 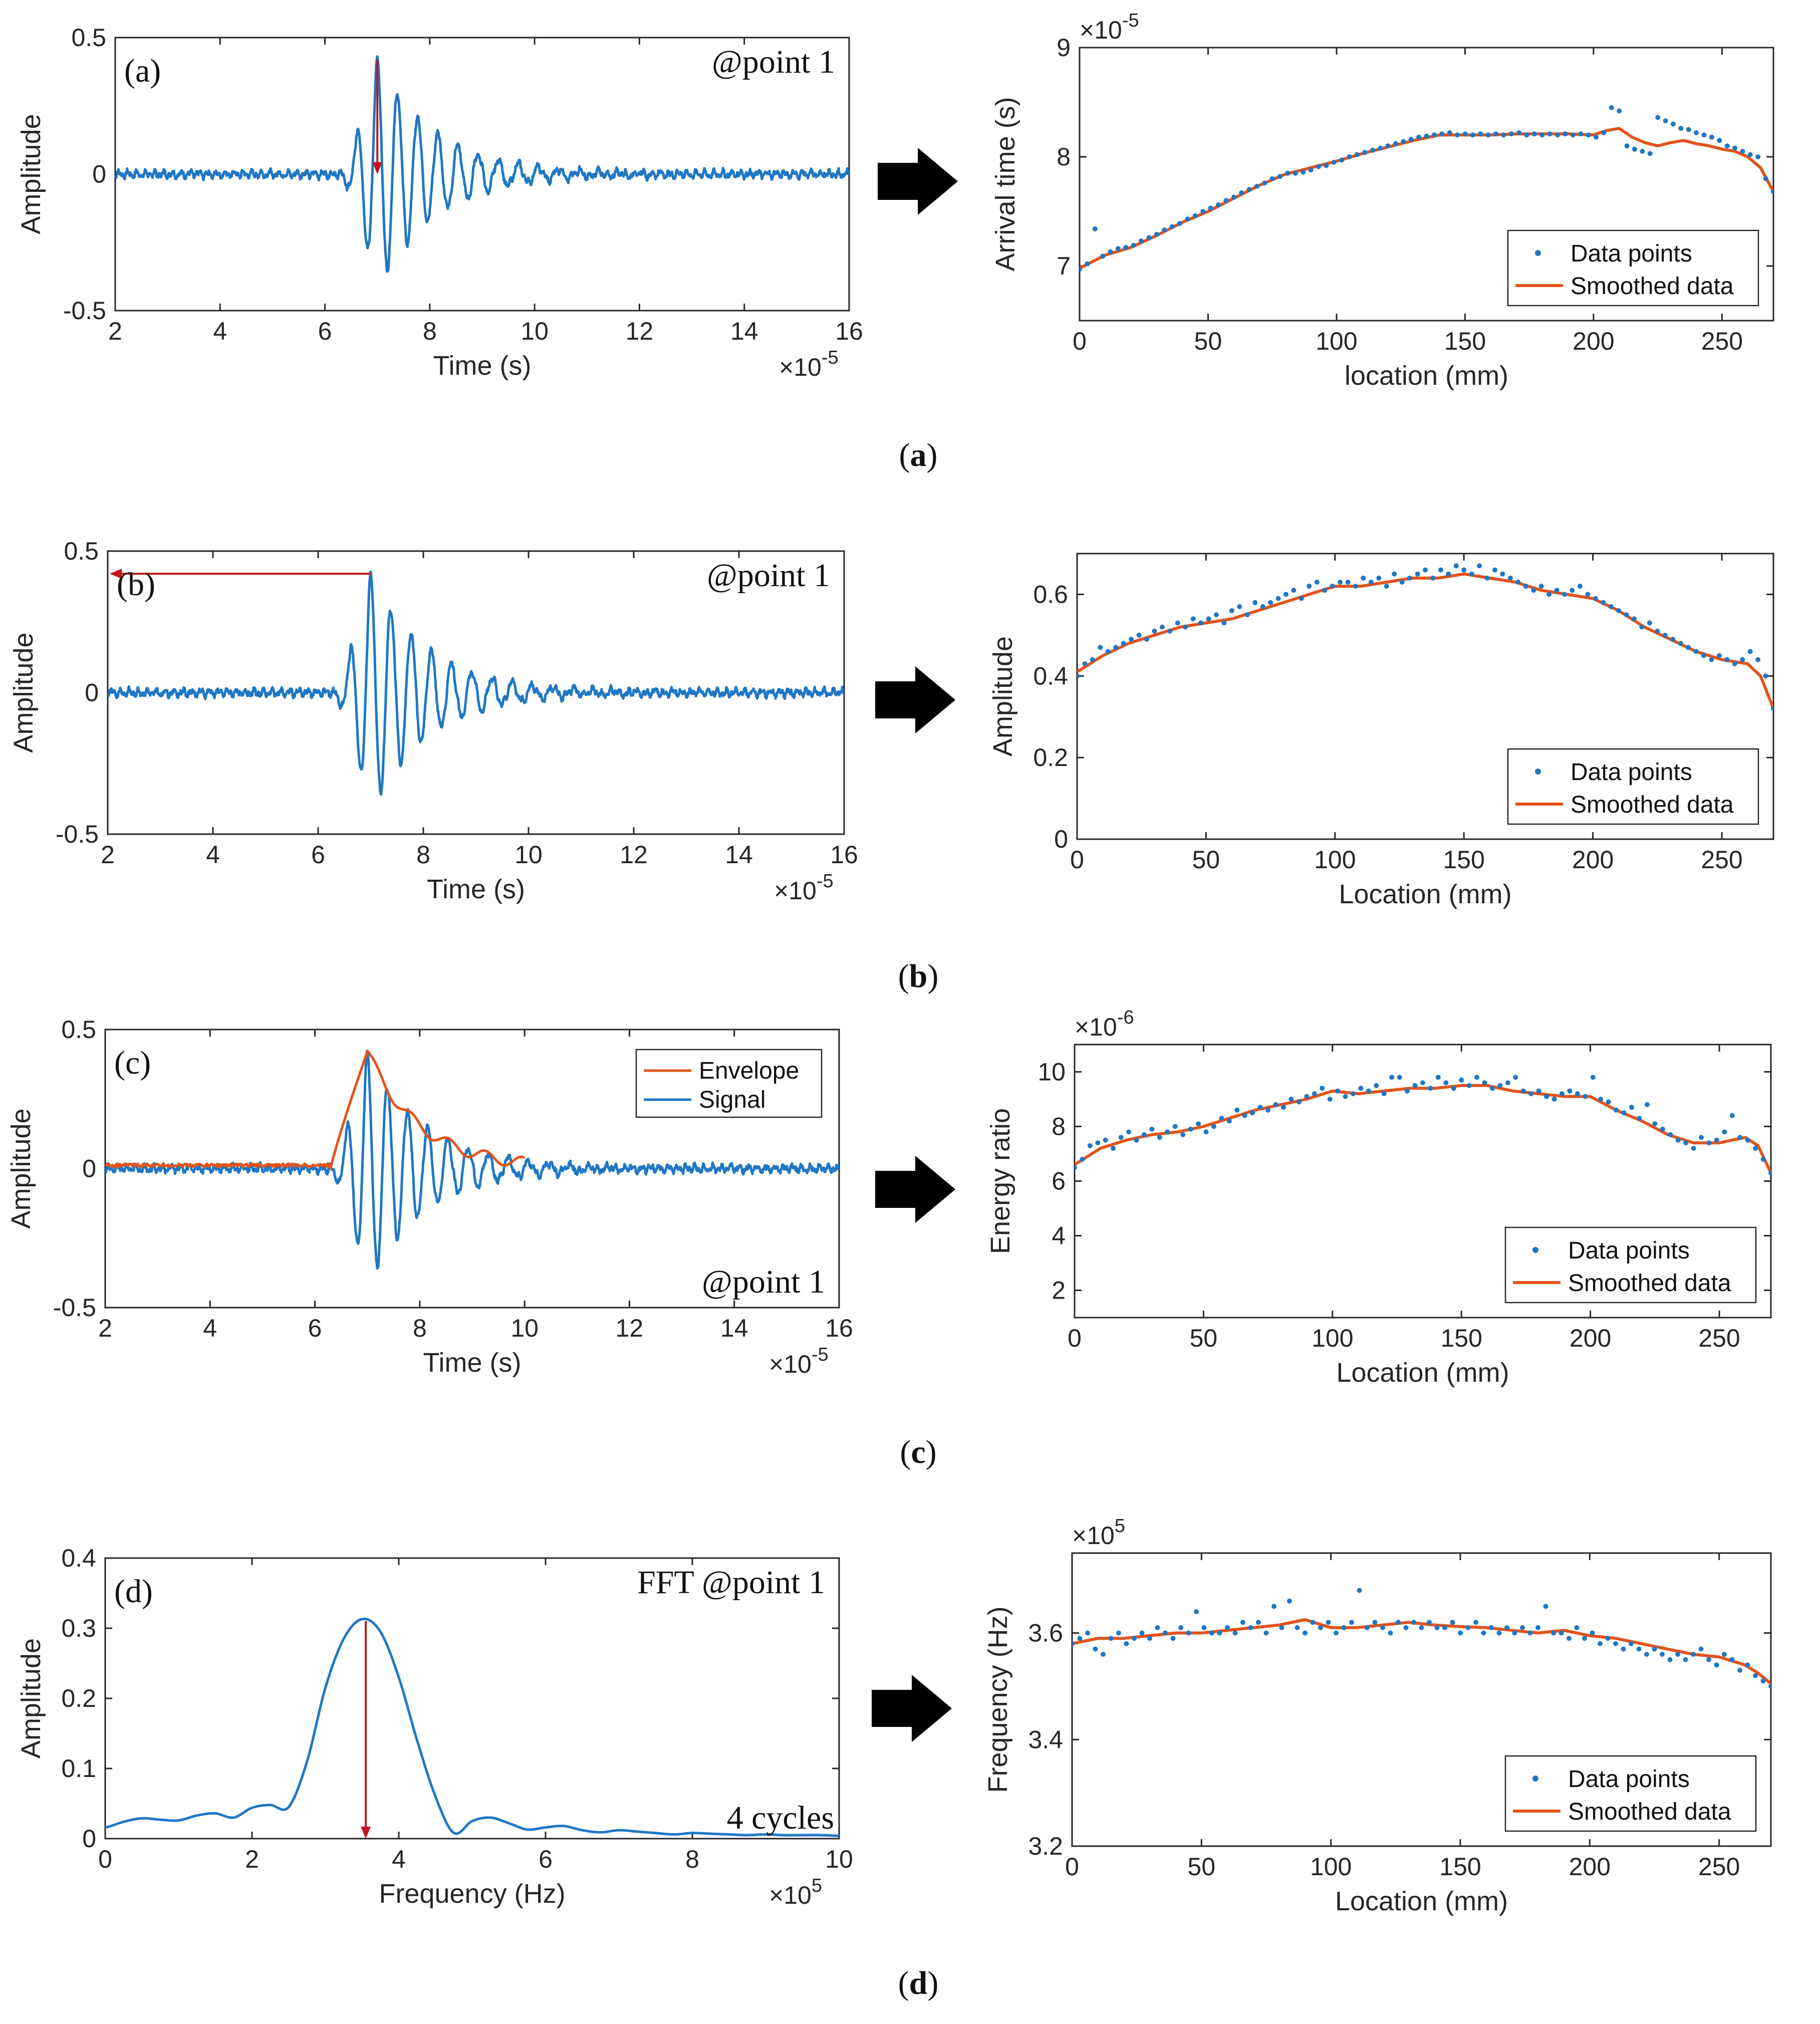 What do you see at coordinates (24, 692) in the screenshot?
I see `y-axis-label: Amplitude` at bounding box center [24, 692].